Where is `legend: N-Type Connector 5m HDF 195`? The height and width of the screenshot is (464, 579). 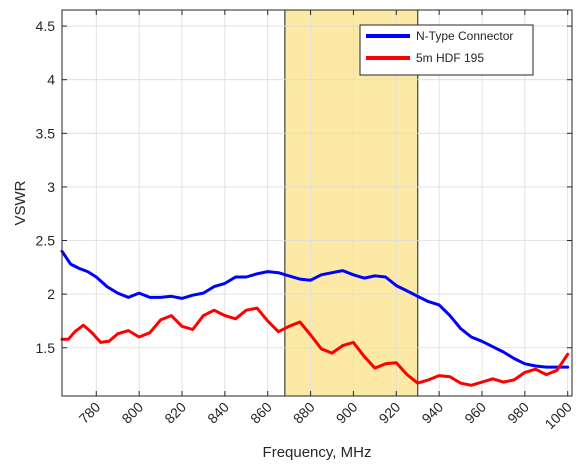
legend: N-Type Connector 5m HDF 195 is located at coordinates (446, 50).